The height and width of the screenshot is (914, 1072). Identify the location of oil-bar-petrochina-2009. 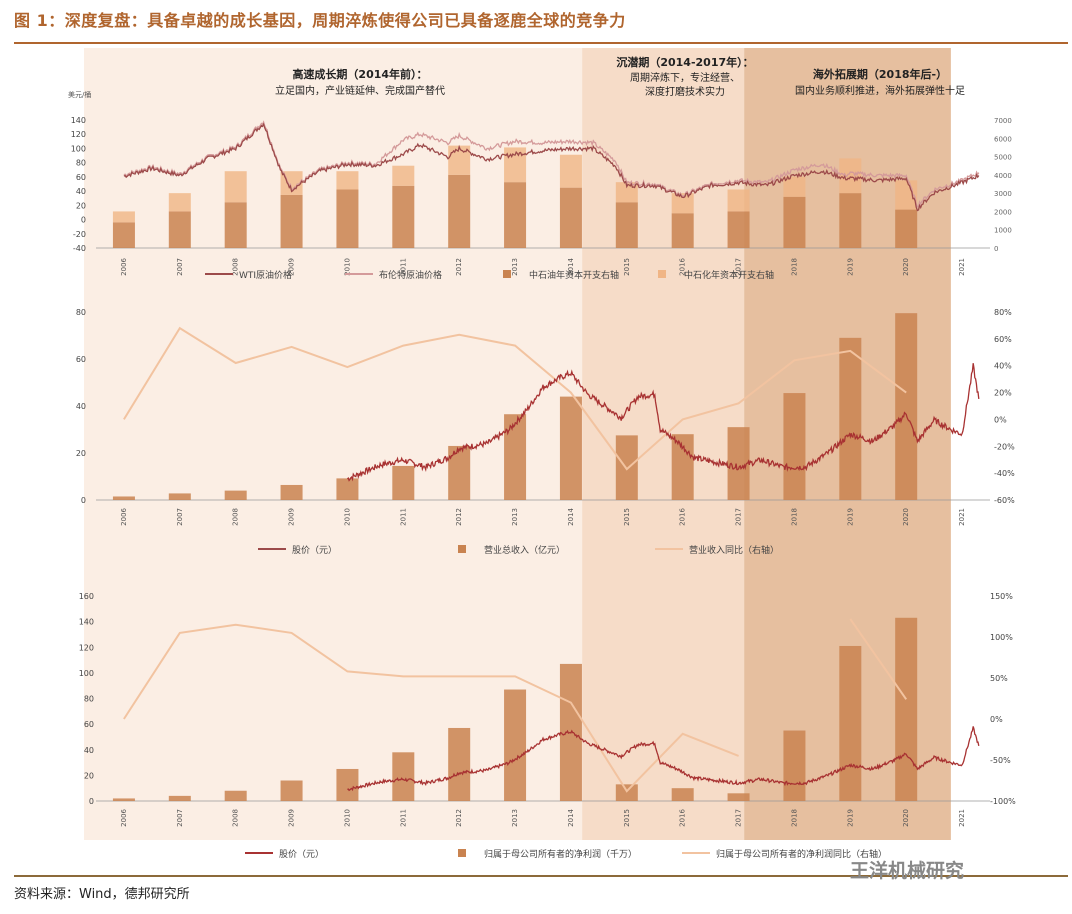
(291, 221).